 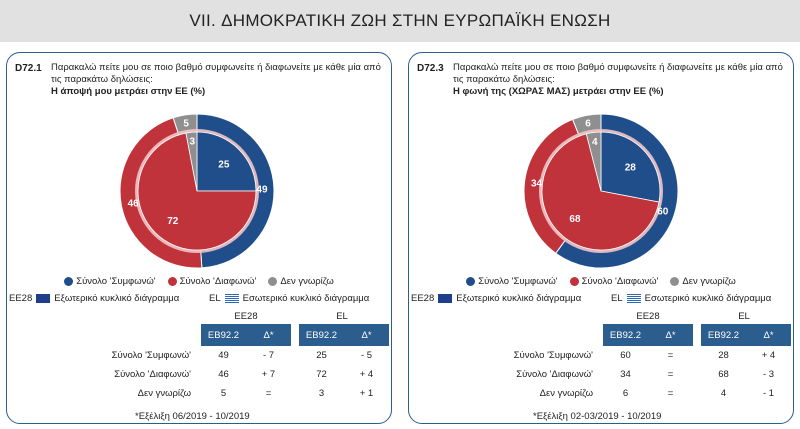 What do you see at coordinates (595, 142) in the screenshot?
I see `inner-ring-label-dontknow: 4` at bounding box center [595, 142].